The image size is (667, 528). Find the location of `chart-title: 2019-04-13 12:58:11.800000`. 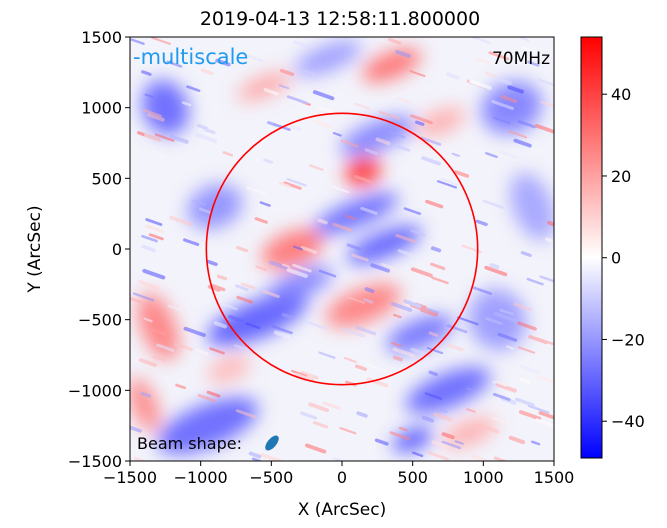

chart-title: 2019-04-13 12:58:11.800000 is located at coordinates (340, 19).